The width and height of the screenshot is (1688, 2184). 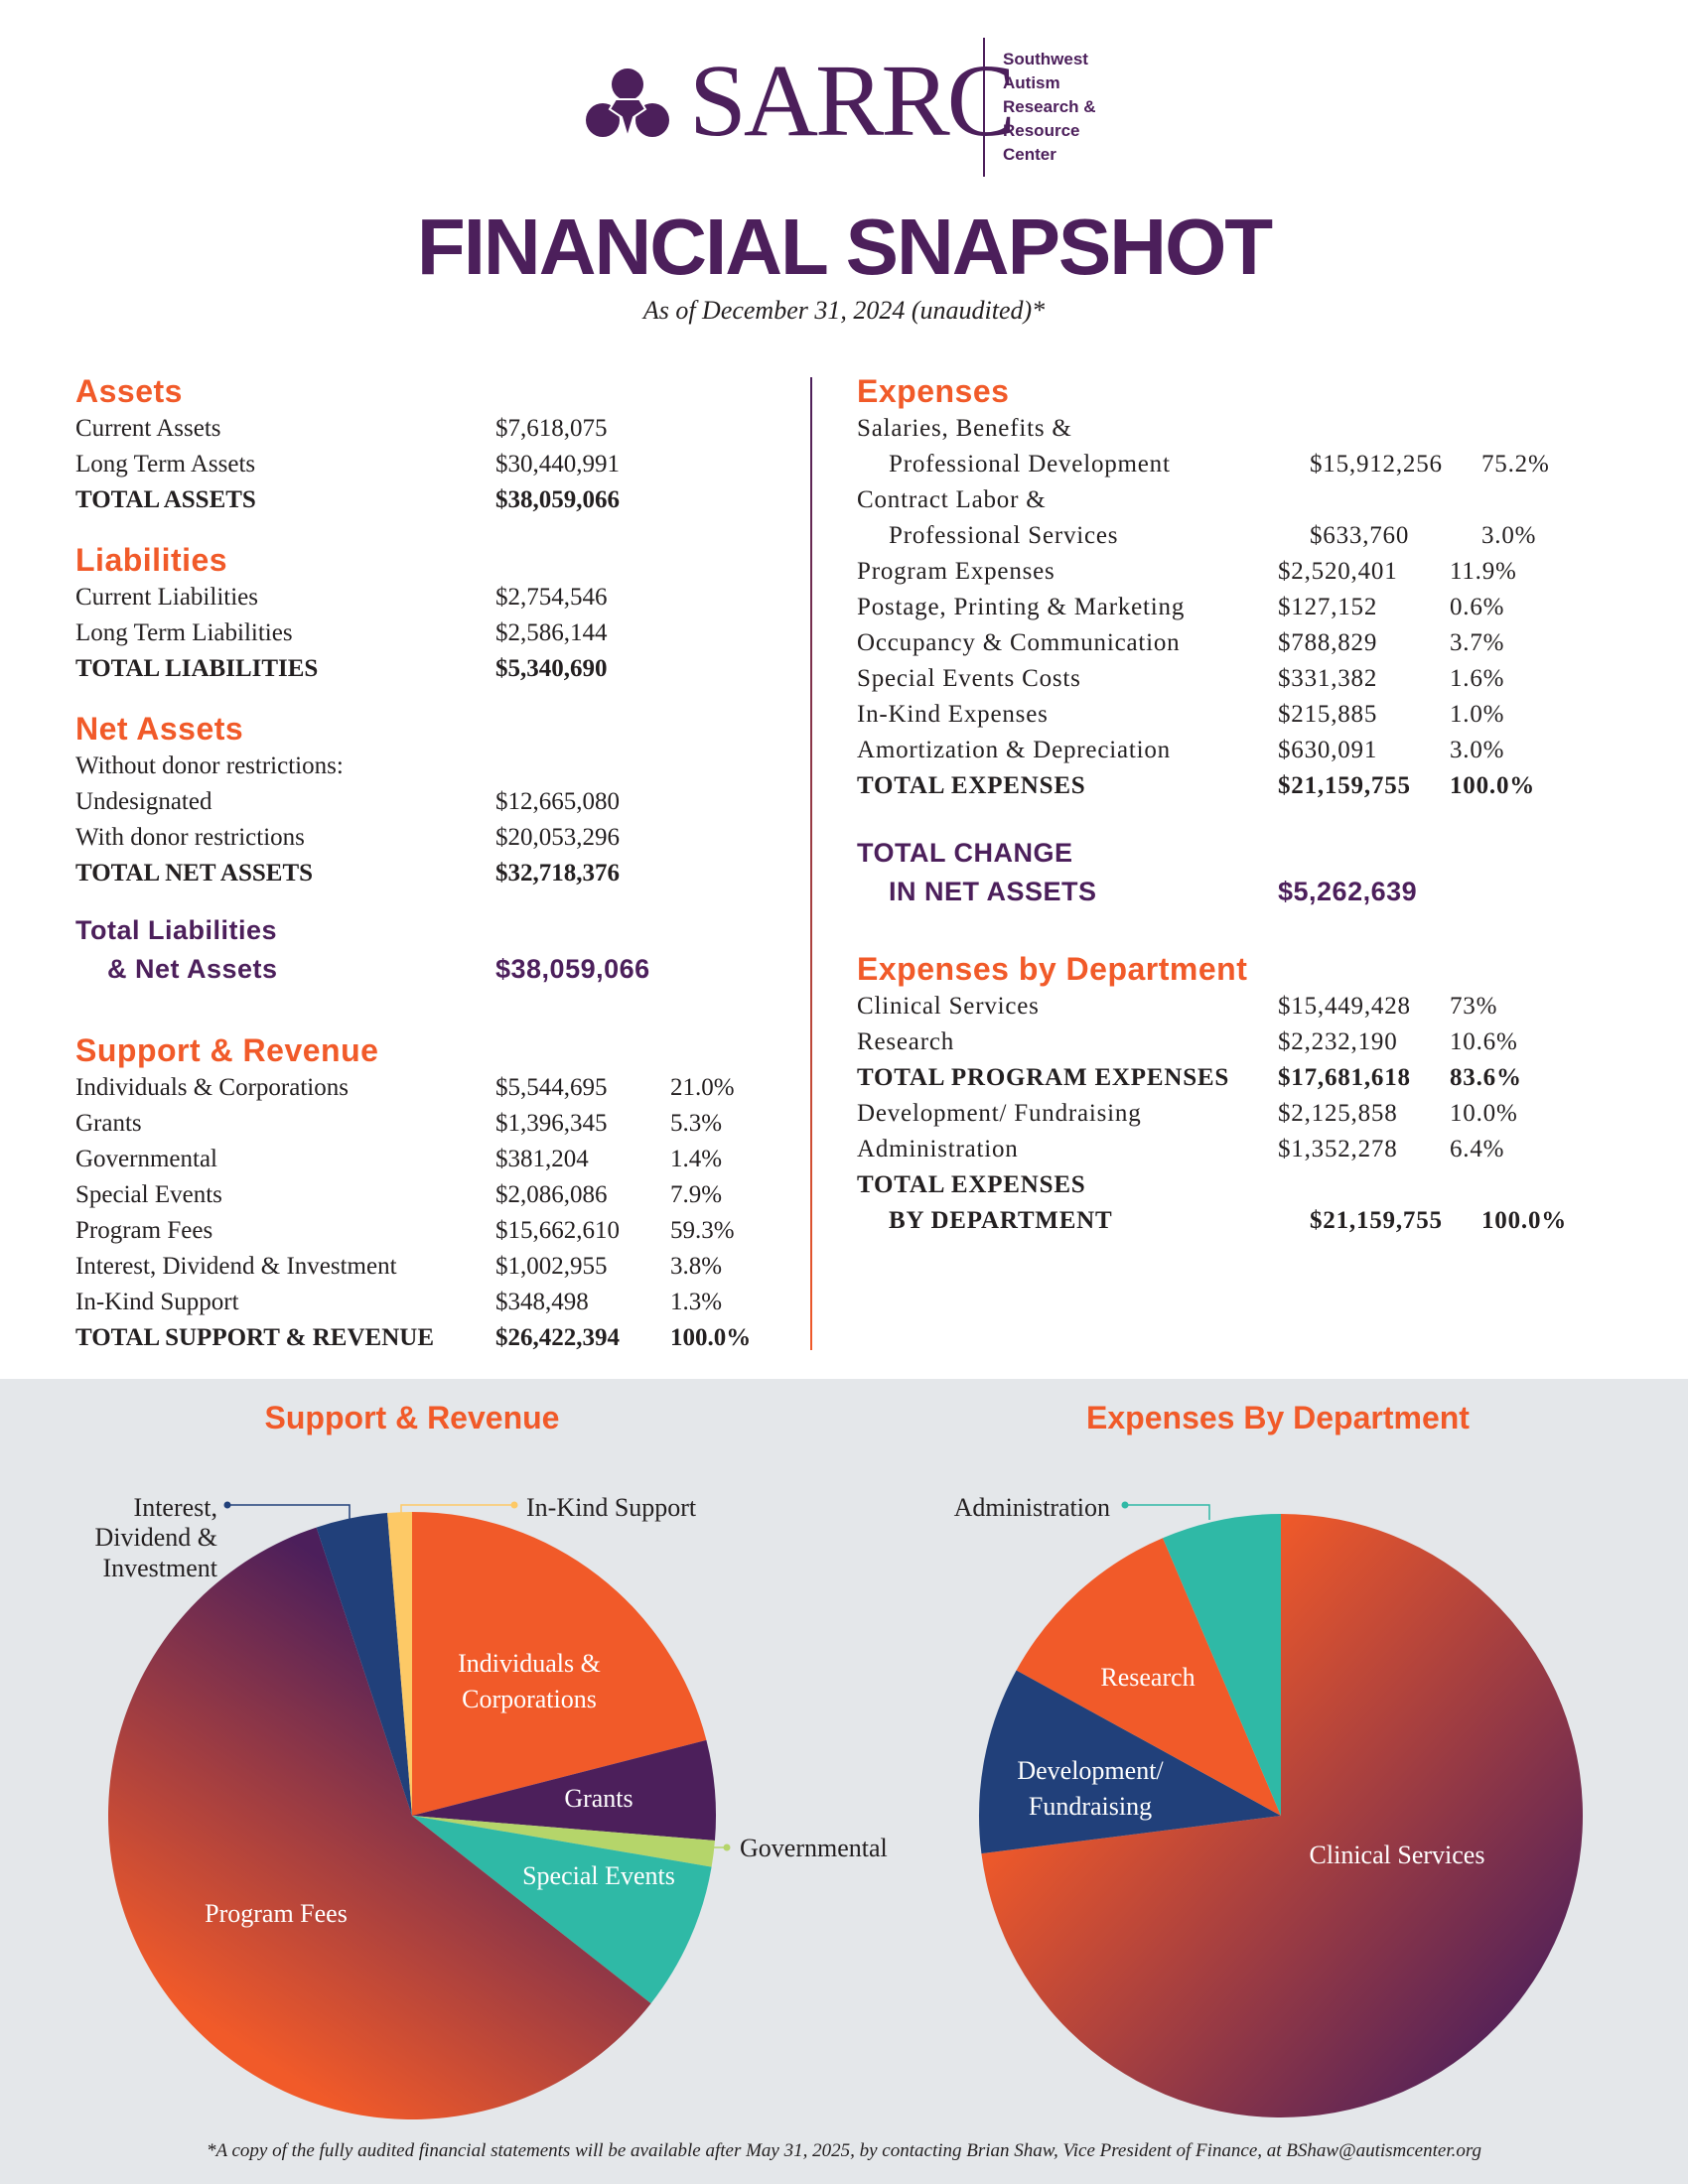 I want to click on pie-slice-grants, so click(x=564, y=1790).